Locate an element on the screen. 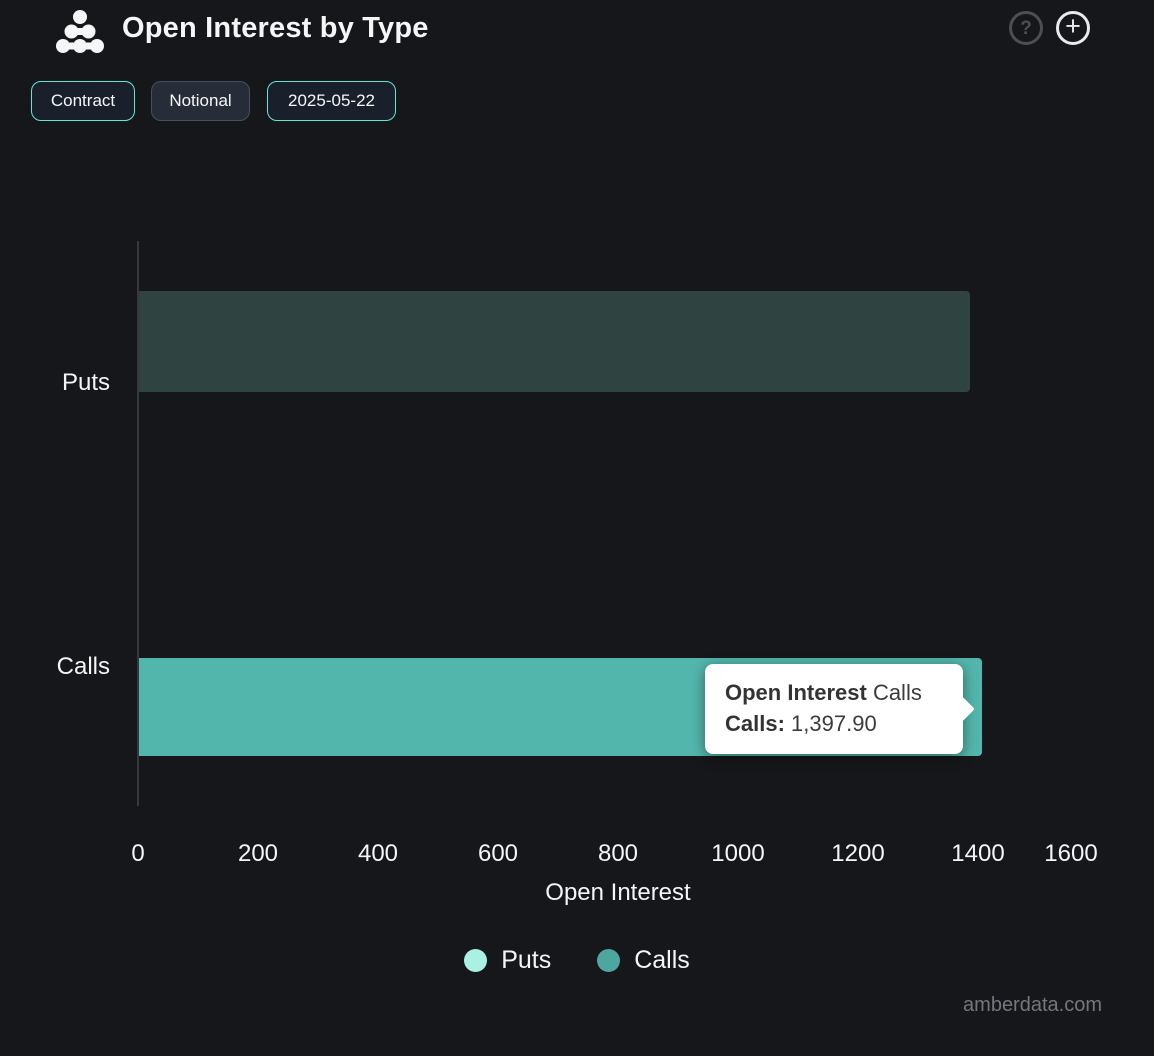  x-axis-title: Open Interest is located at coordinates (618, 892).